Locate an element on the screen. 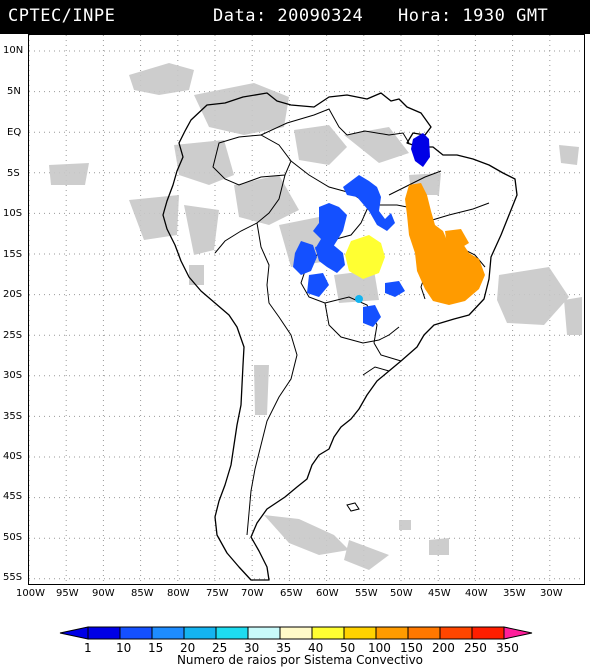 The width and height of the screenshot is (600, 670). lon-label: 100W is located at coordinates (30, 593).